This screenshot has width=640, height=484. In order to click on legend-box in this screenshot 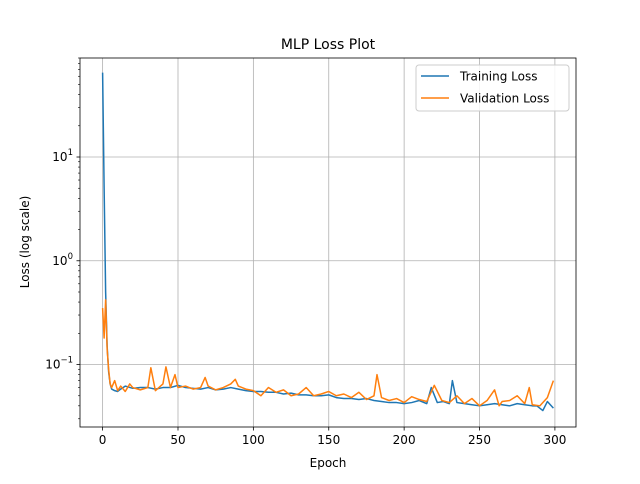, I will do `click(492, 88)`.